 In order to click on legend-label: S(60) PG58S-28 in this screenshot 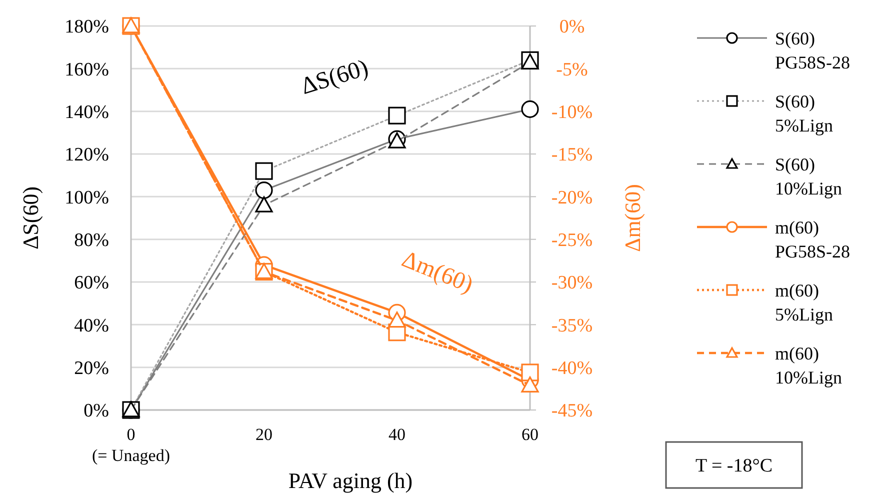, I will do `click(812, 50)`.